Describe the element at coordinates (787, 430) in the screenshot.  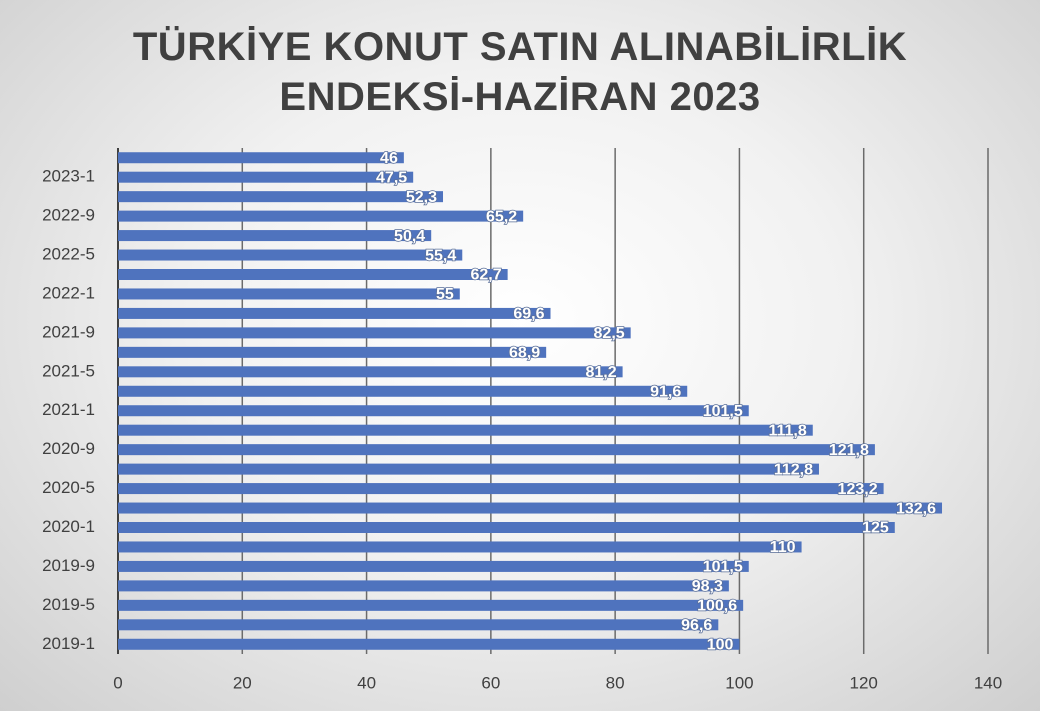
I see `value-label: 111,8` at that location.